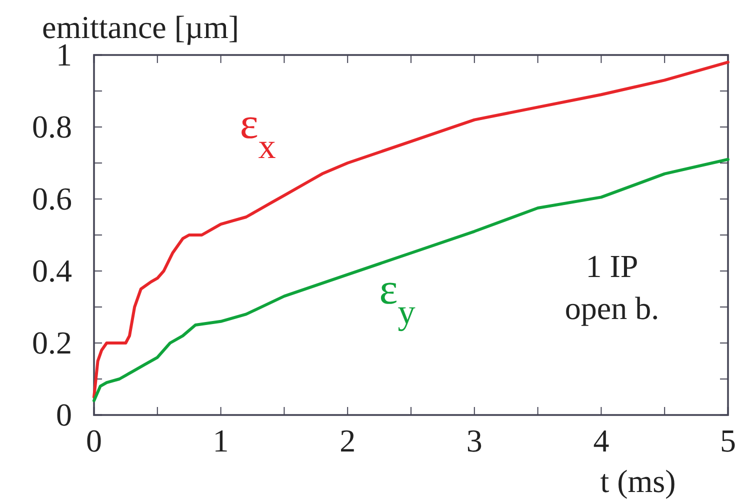 The height and width of the screenshot is (502, 747). Describe the element at coordinates (612, 308) in the screenshot. I see `annotation: open b.` at that location.